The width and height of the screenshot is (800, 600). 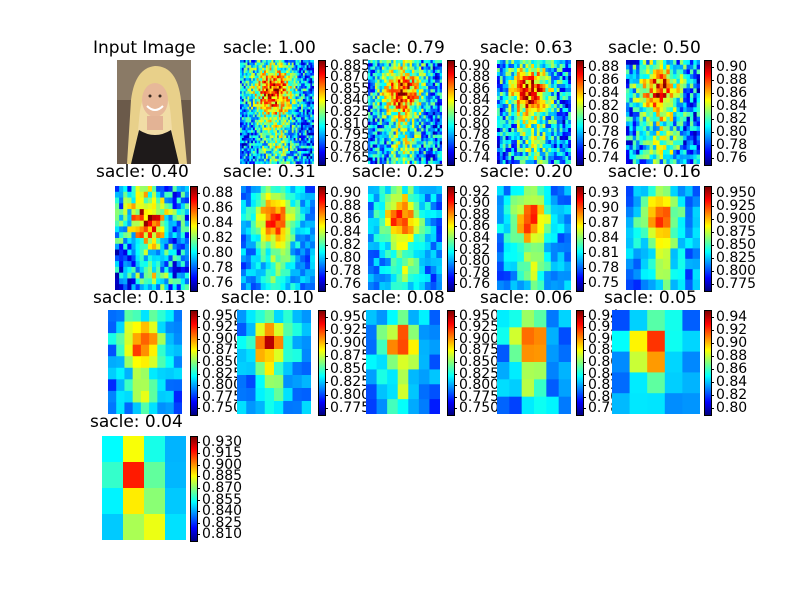 I want to click on panel-title: sacle: 0.13, so click(x=139, y=298).